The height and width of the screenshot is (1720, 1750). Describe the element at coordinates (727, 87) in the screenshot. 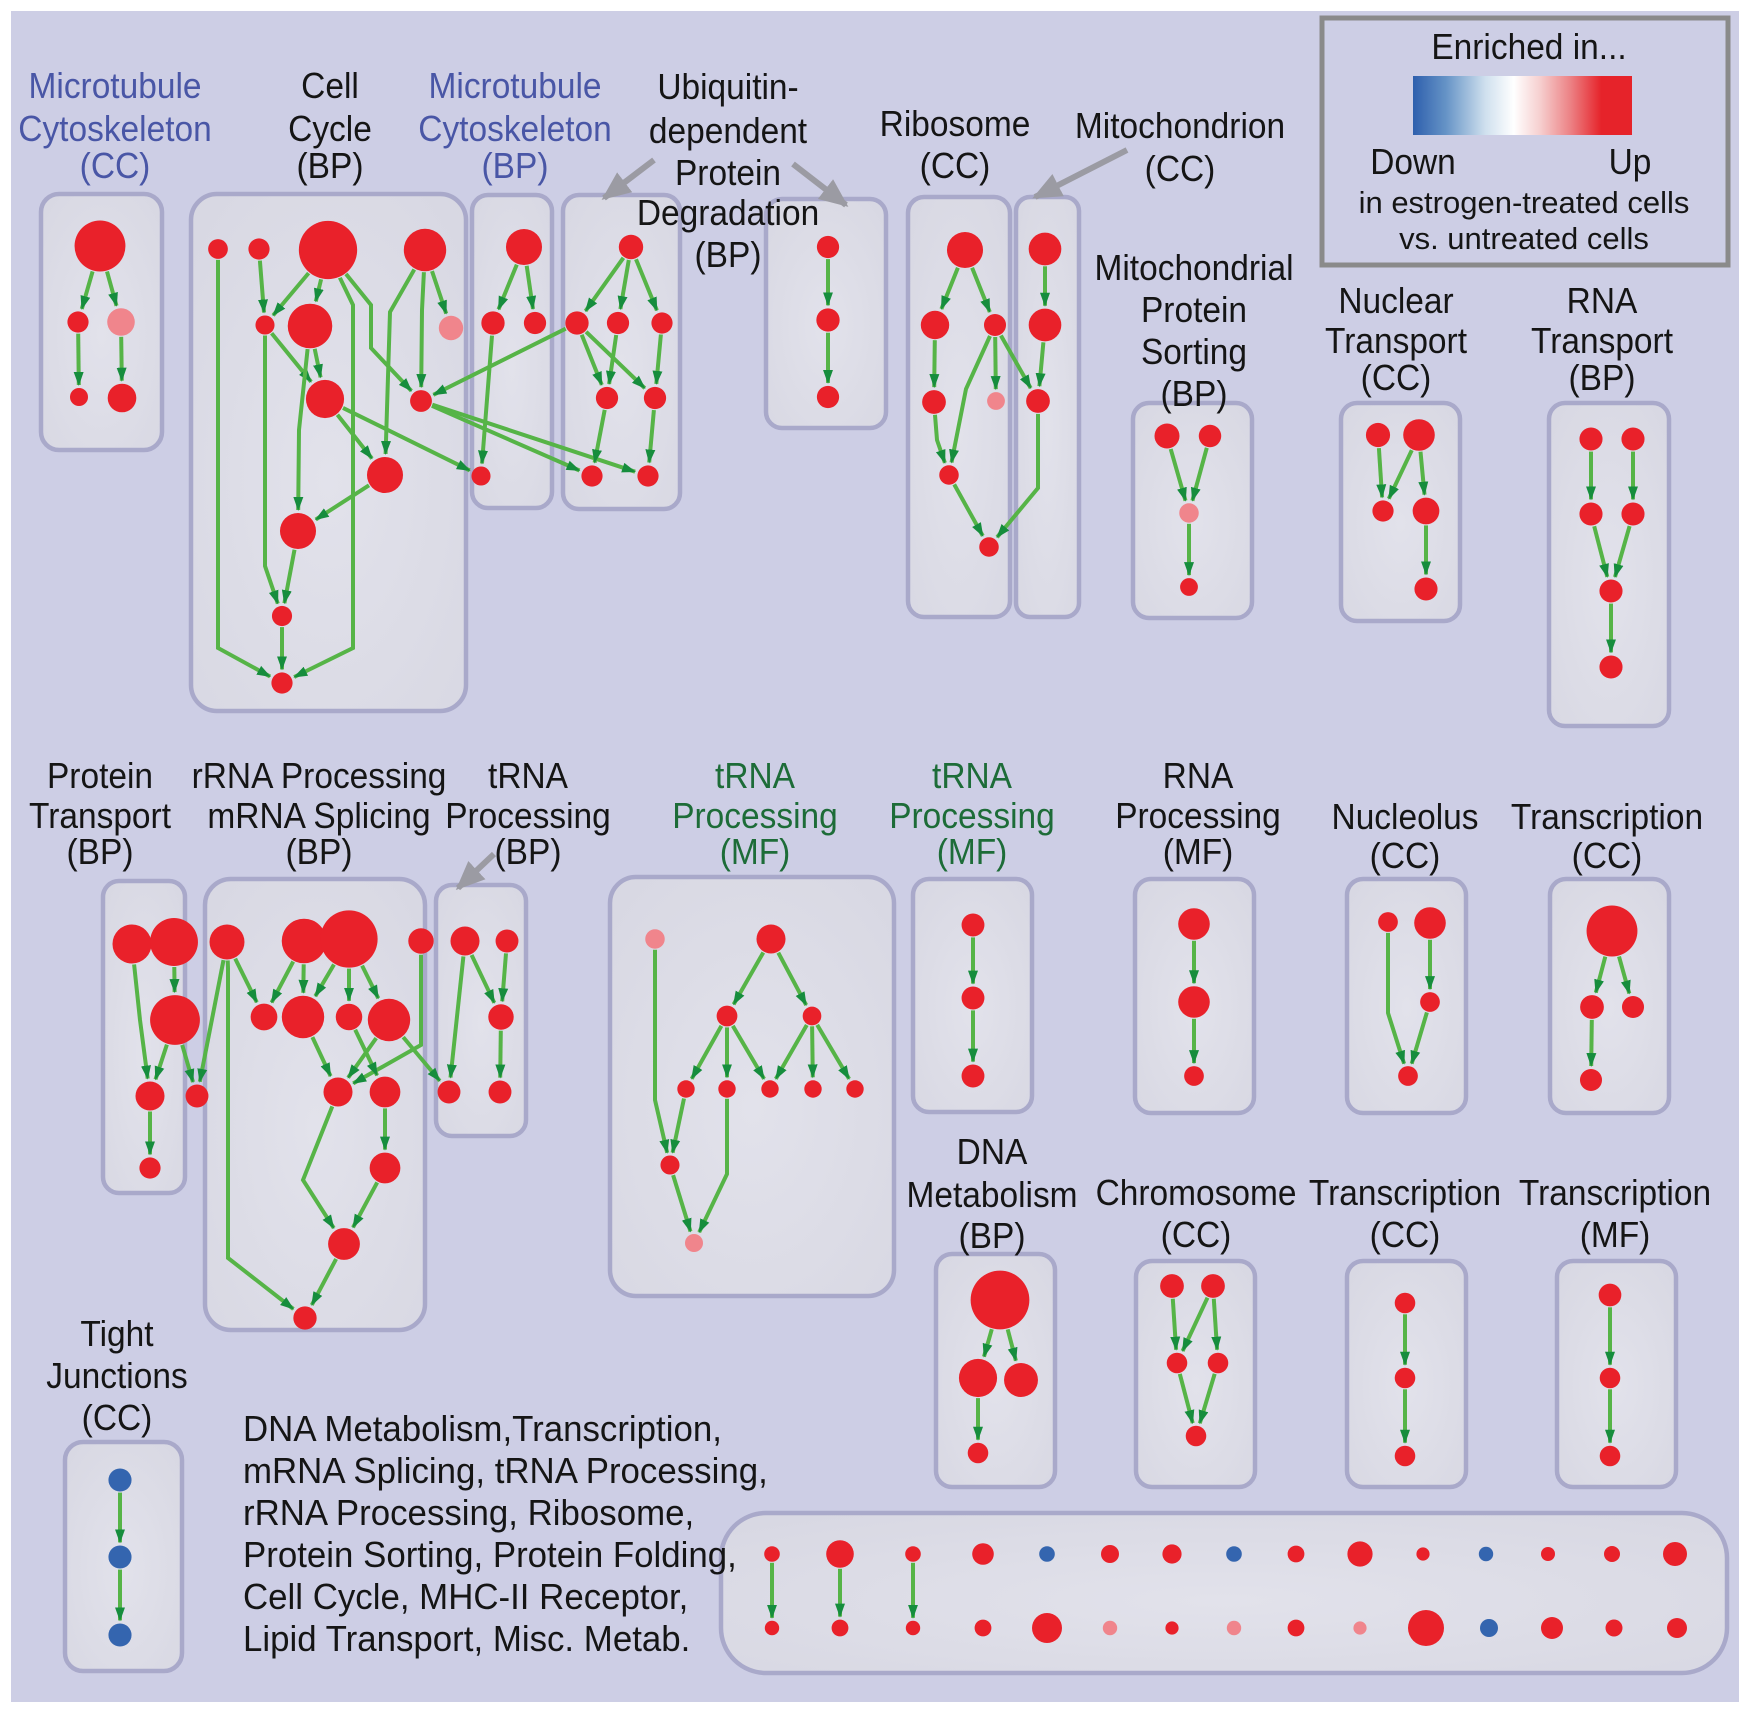

I see `svg-text: Ubiquitin-` at that location.